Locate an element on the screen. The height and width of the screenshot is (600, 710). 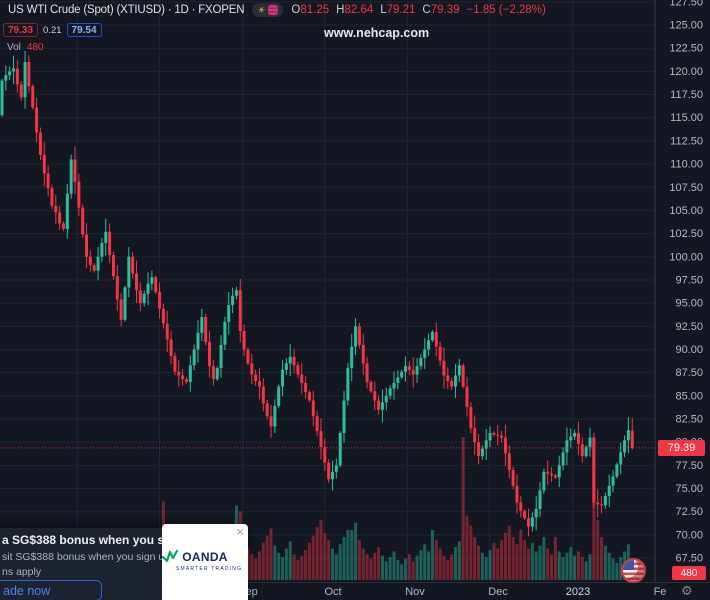
volume-legend: Vol 480 is located at coordinates (25, 47).